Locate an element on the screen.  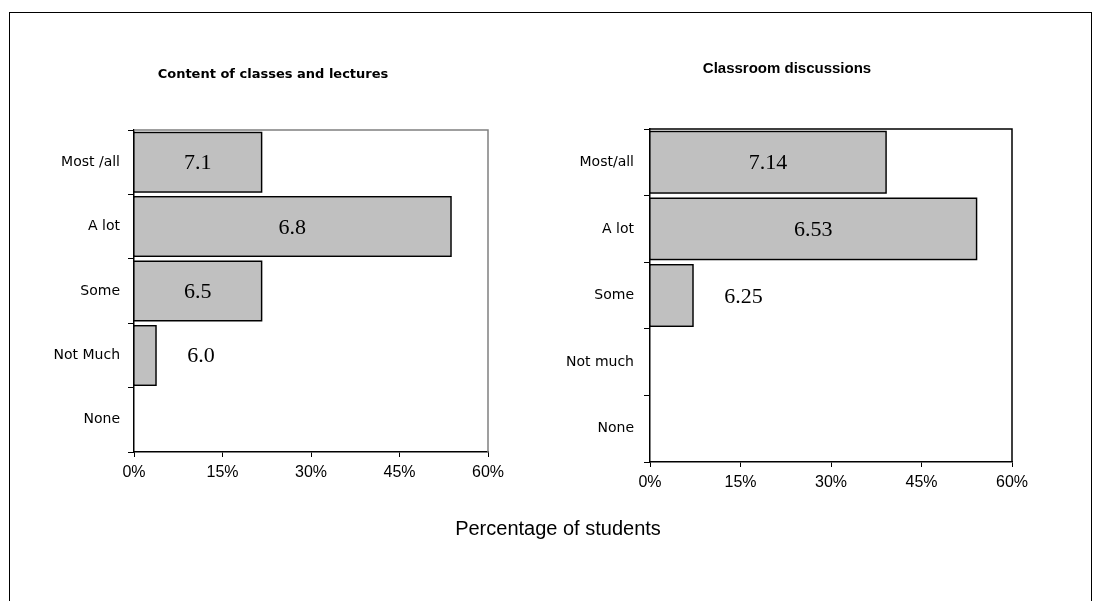
annotation: 6.25 is located at coordinates (743, 295).